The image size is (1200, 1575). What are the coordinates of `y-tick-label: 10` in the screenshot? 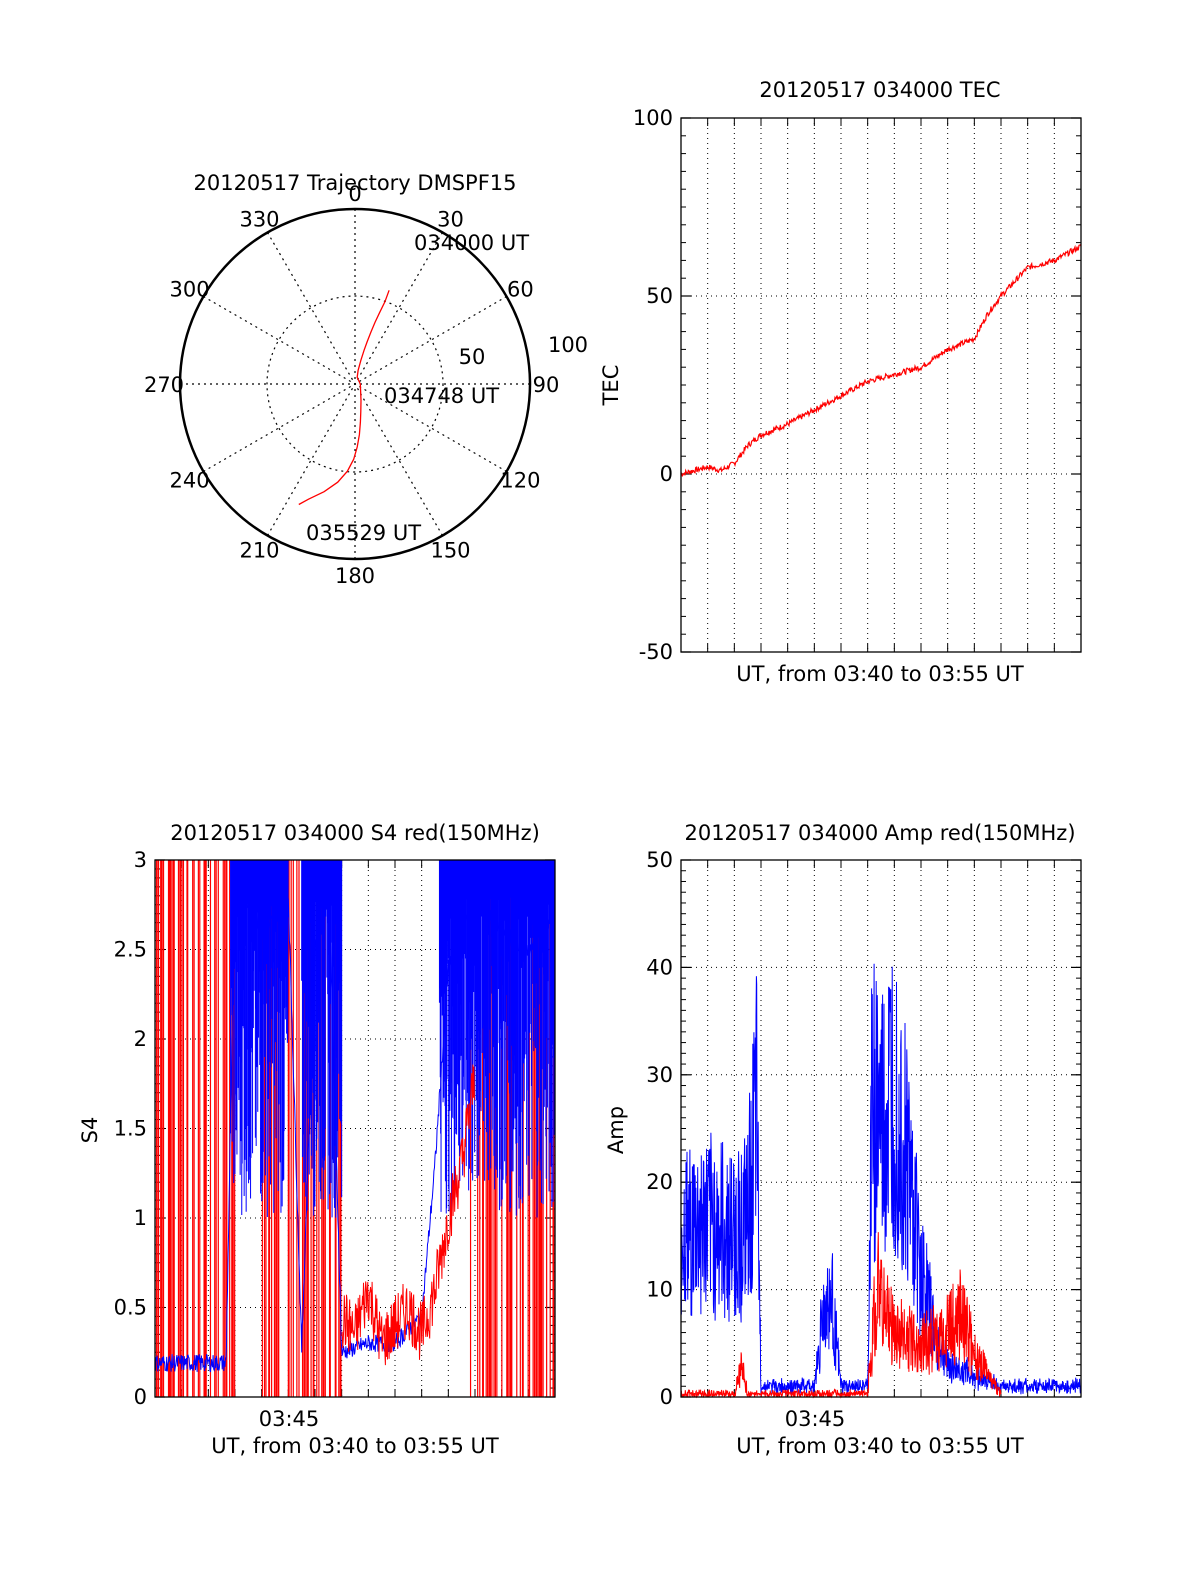 It's located at (659, 1290).